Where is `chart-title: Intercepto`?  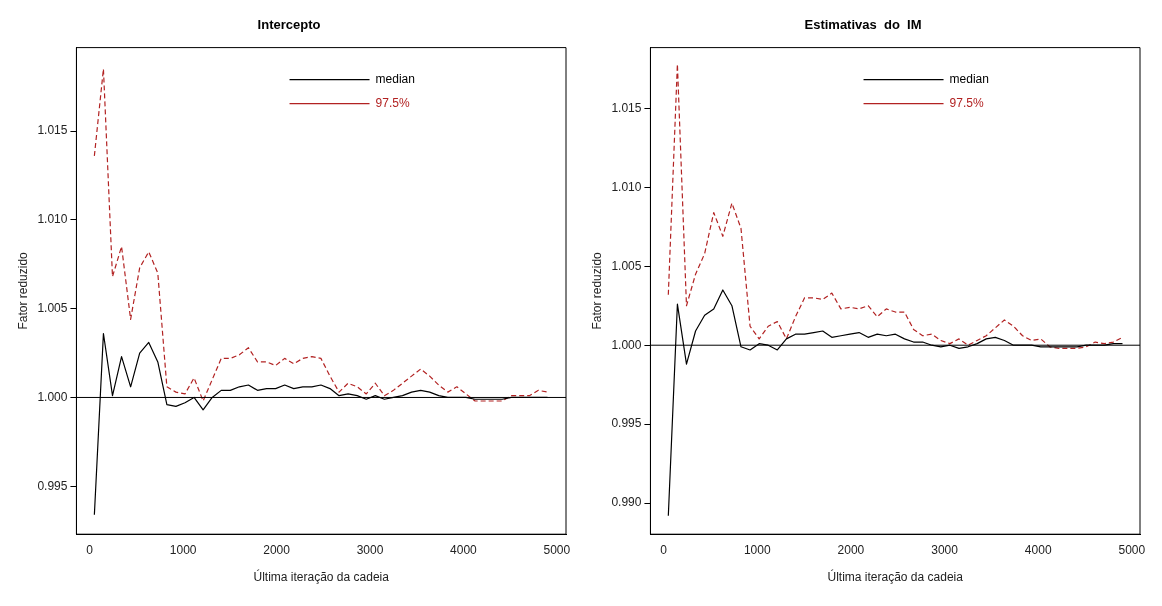
chart-title: Intercepto is located at coordinates (289, 25).